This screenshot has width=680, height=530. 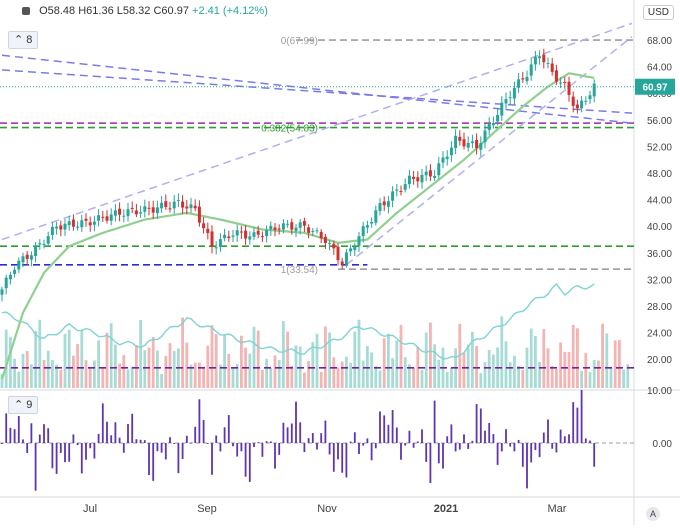 What do you see at coordinates (29, 405) in the screenshot?
I see `osc-badge-count: 9` at bounding box center [29, 405].